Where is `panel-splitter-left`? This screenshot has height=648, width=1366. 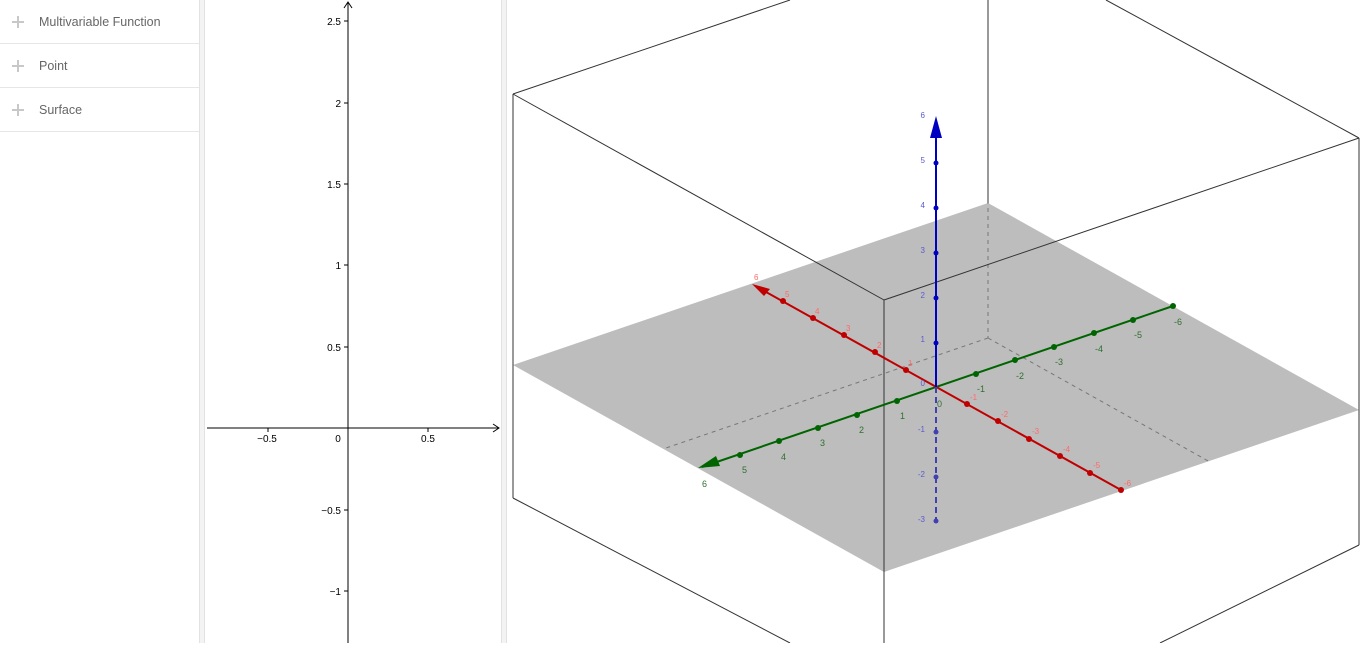
panel-splitter-left is located at coordinates (202, 321).